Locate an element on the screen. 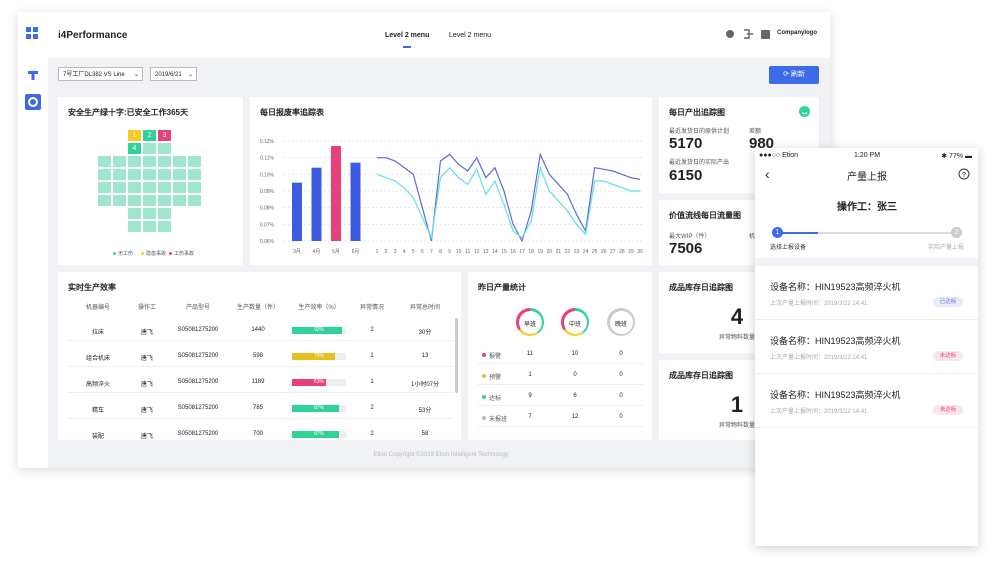 Image resolution: width=996 pixels, height=570 pixels. panel-title: 成品库存日追踪图 is located at coordinates (701, 287).